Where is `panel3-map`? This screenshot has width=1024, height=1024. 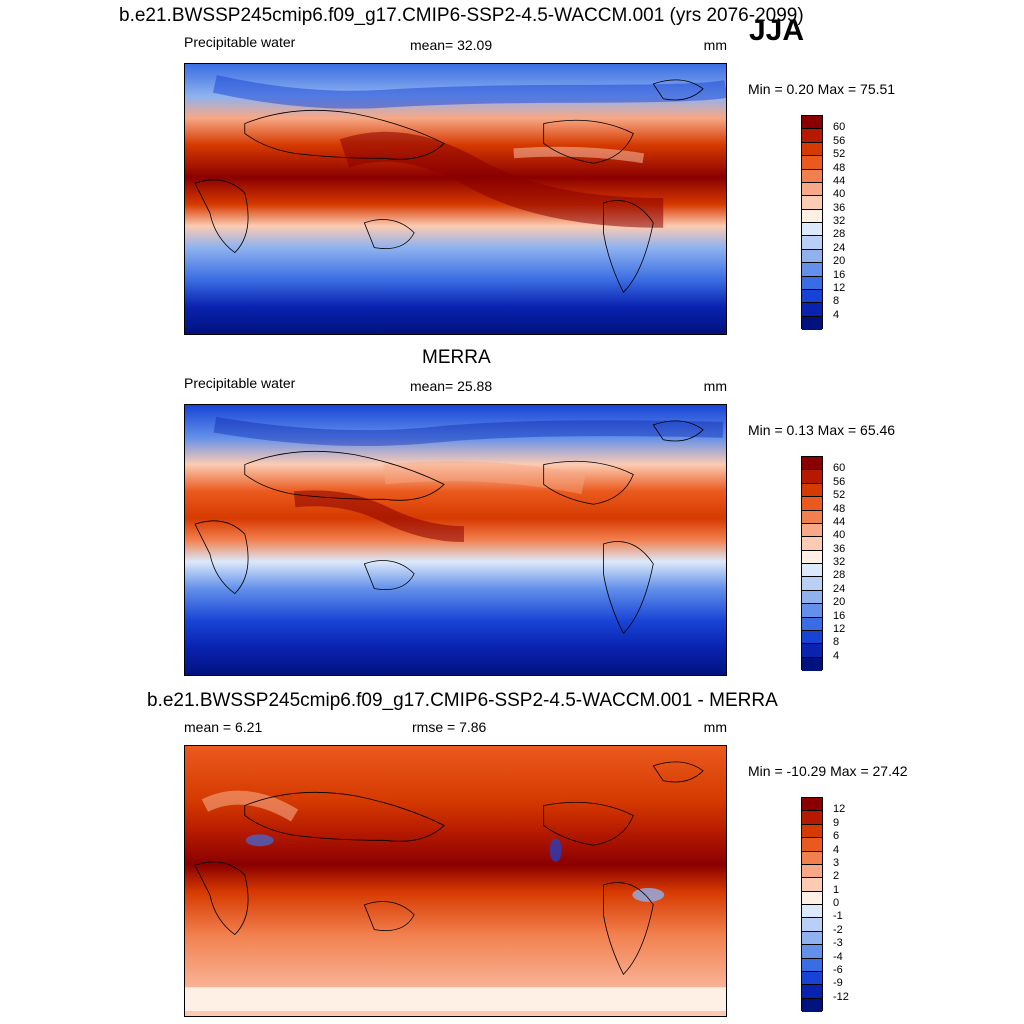 panel3-map is located at coordinates (455, 881).